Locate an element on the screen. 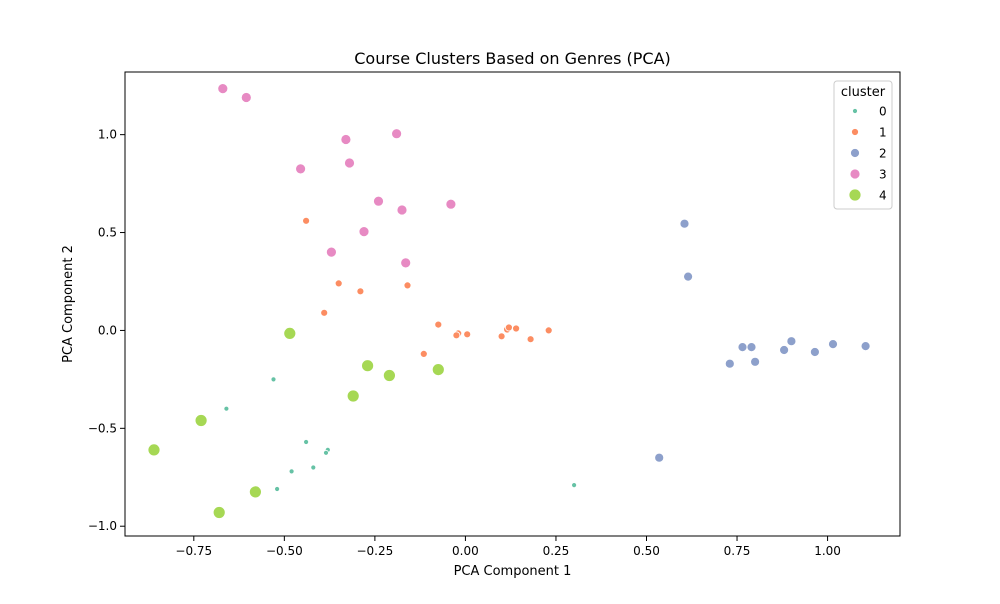  legend-box is located at coordinates (863, 145).